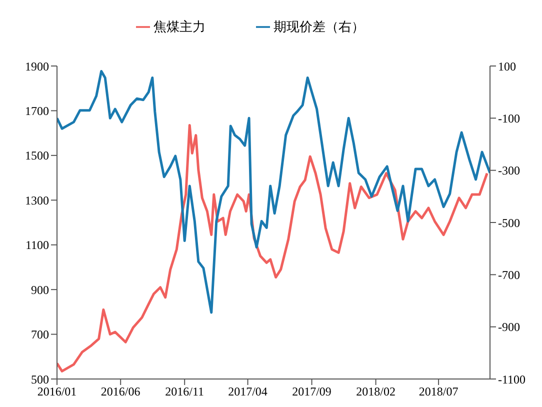 The height and width of the screenshot is (407, 542). Describe the element at coordinates (509, 223) in the screenshot. I see `y2-tick-label: -500` at that location.